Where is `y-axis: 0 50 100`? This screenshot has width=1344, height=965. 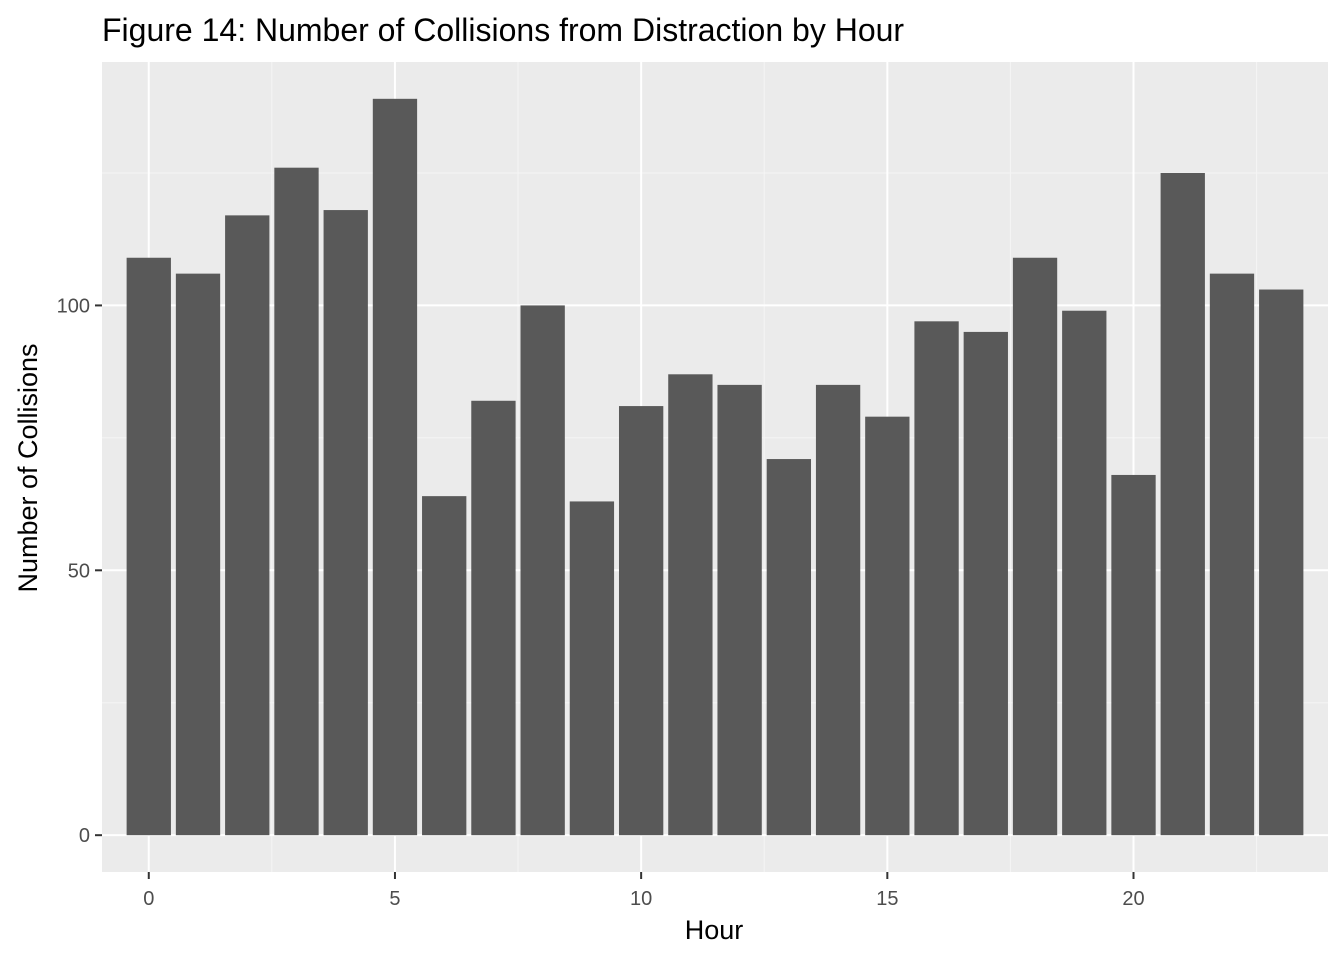 y-axis: 0 50 100 is located at coordinates (79, 571).